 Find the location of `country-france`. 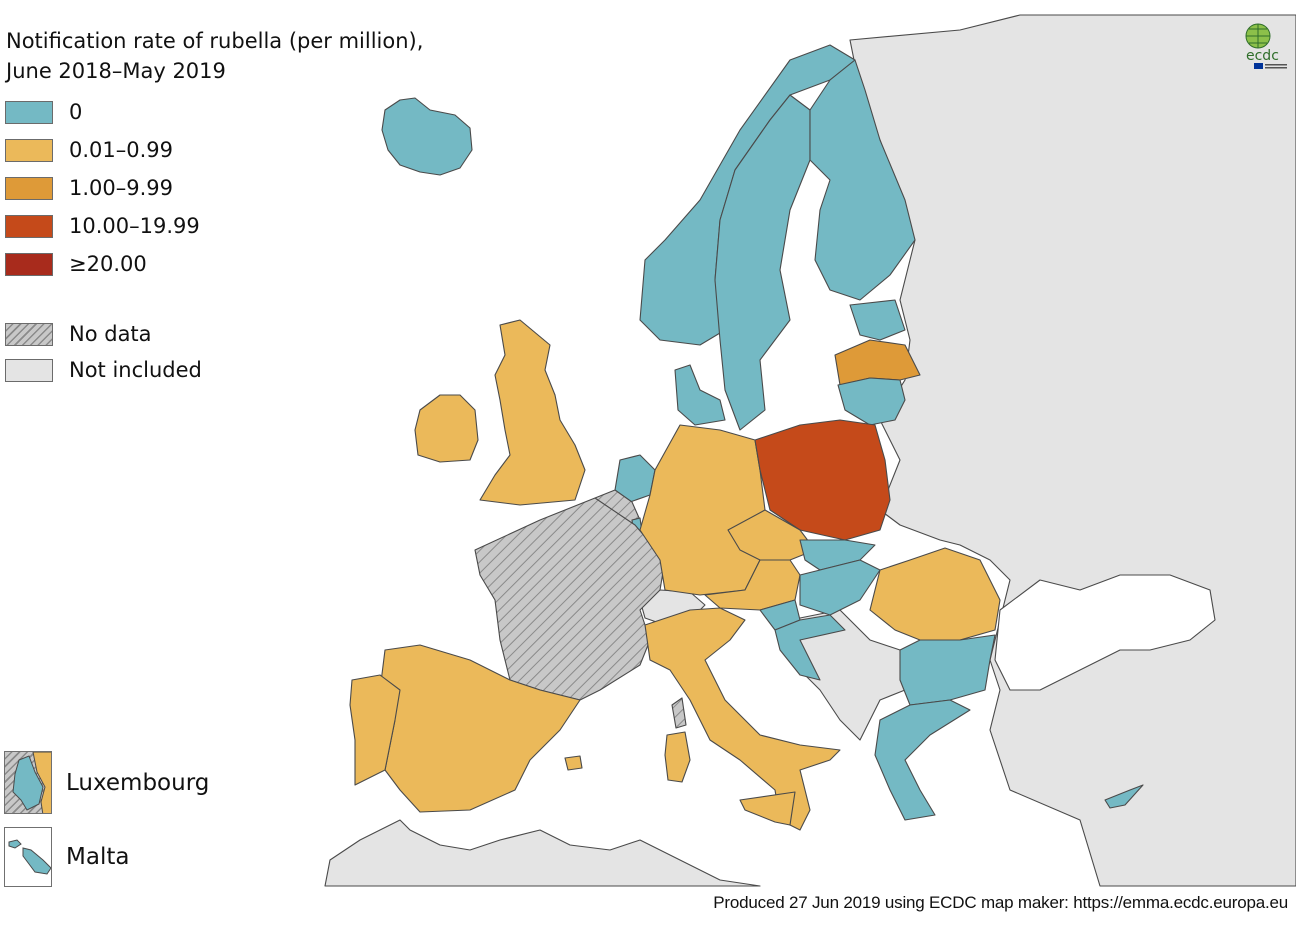

country-france is located at coordinates (570, 599).